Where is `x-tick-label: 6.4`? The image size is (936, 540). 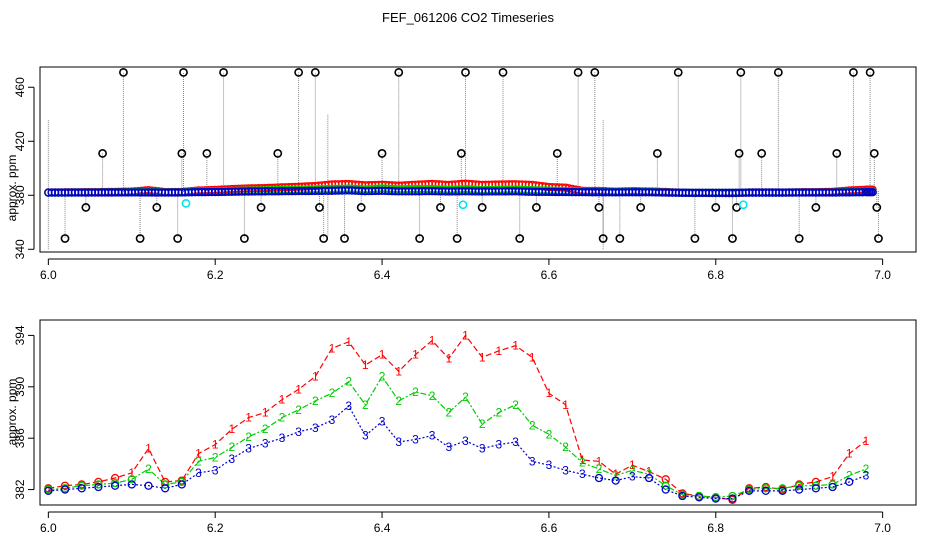 x-tick-label: 6.4 is located at coordinates (382, 528).